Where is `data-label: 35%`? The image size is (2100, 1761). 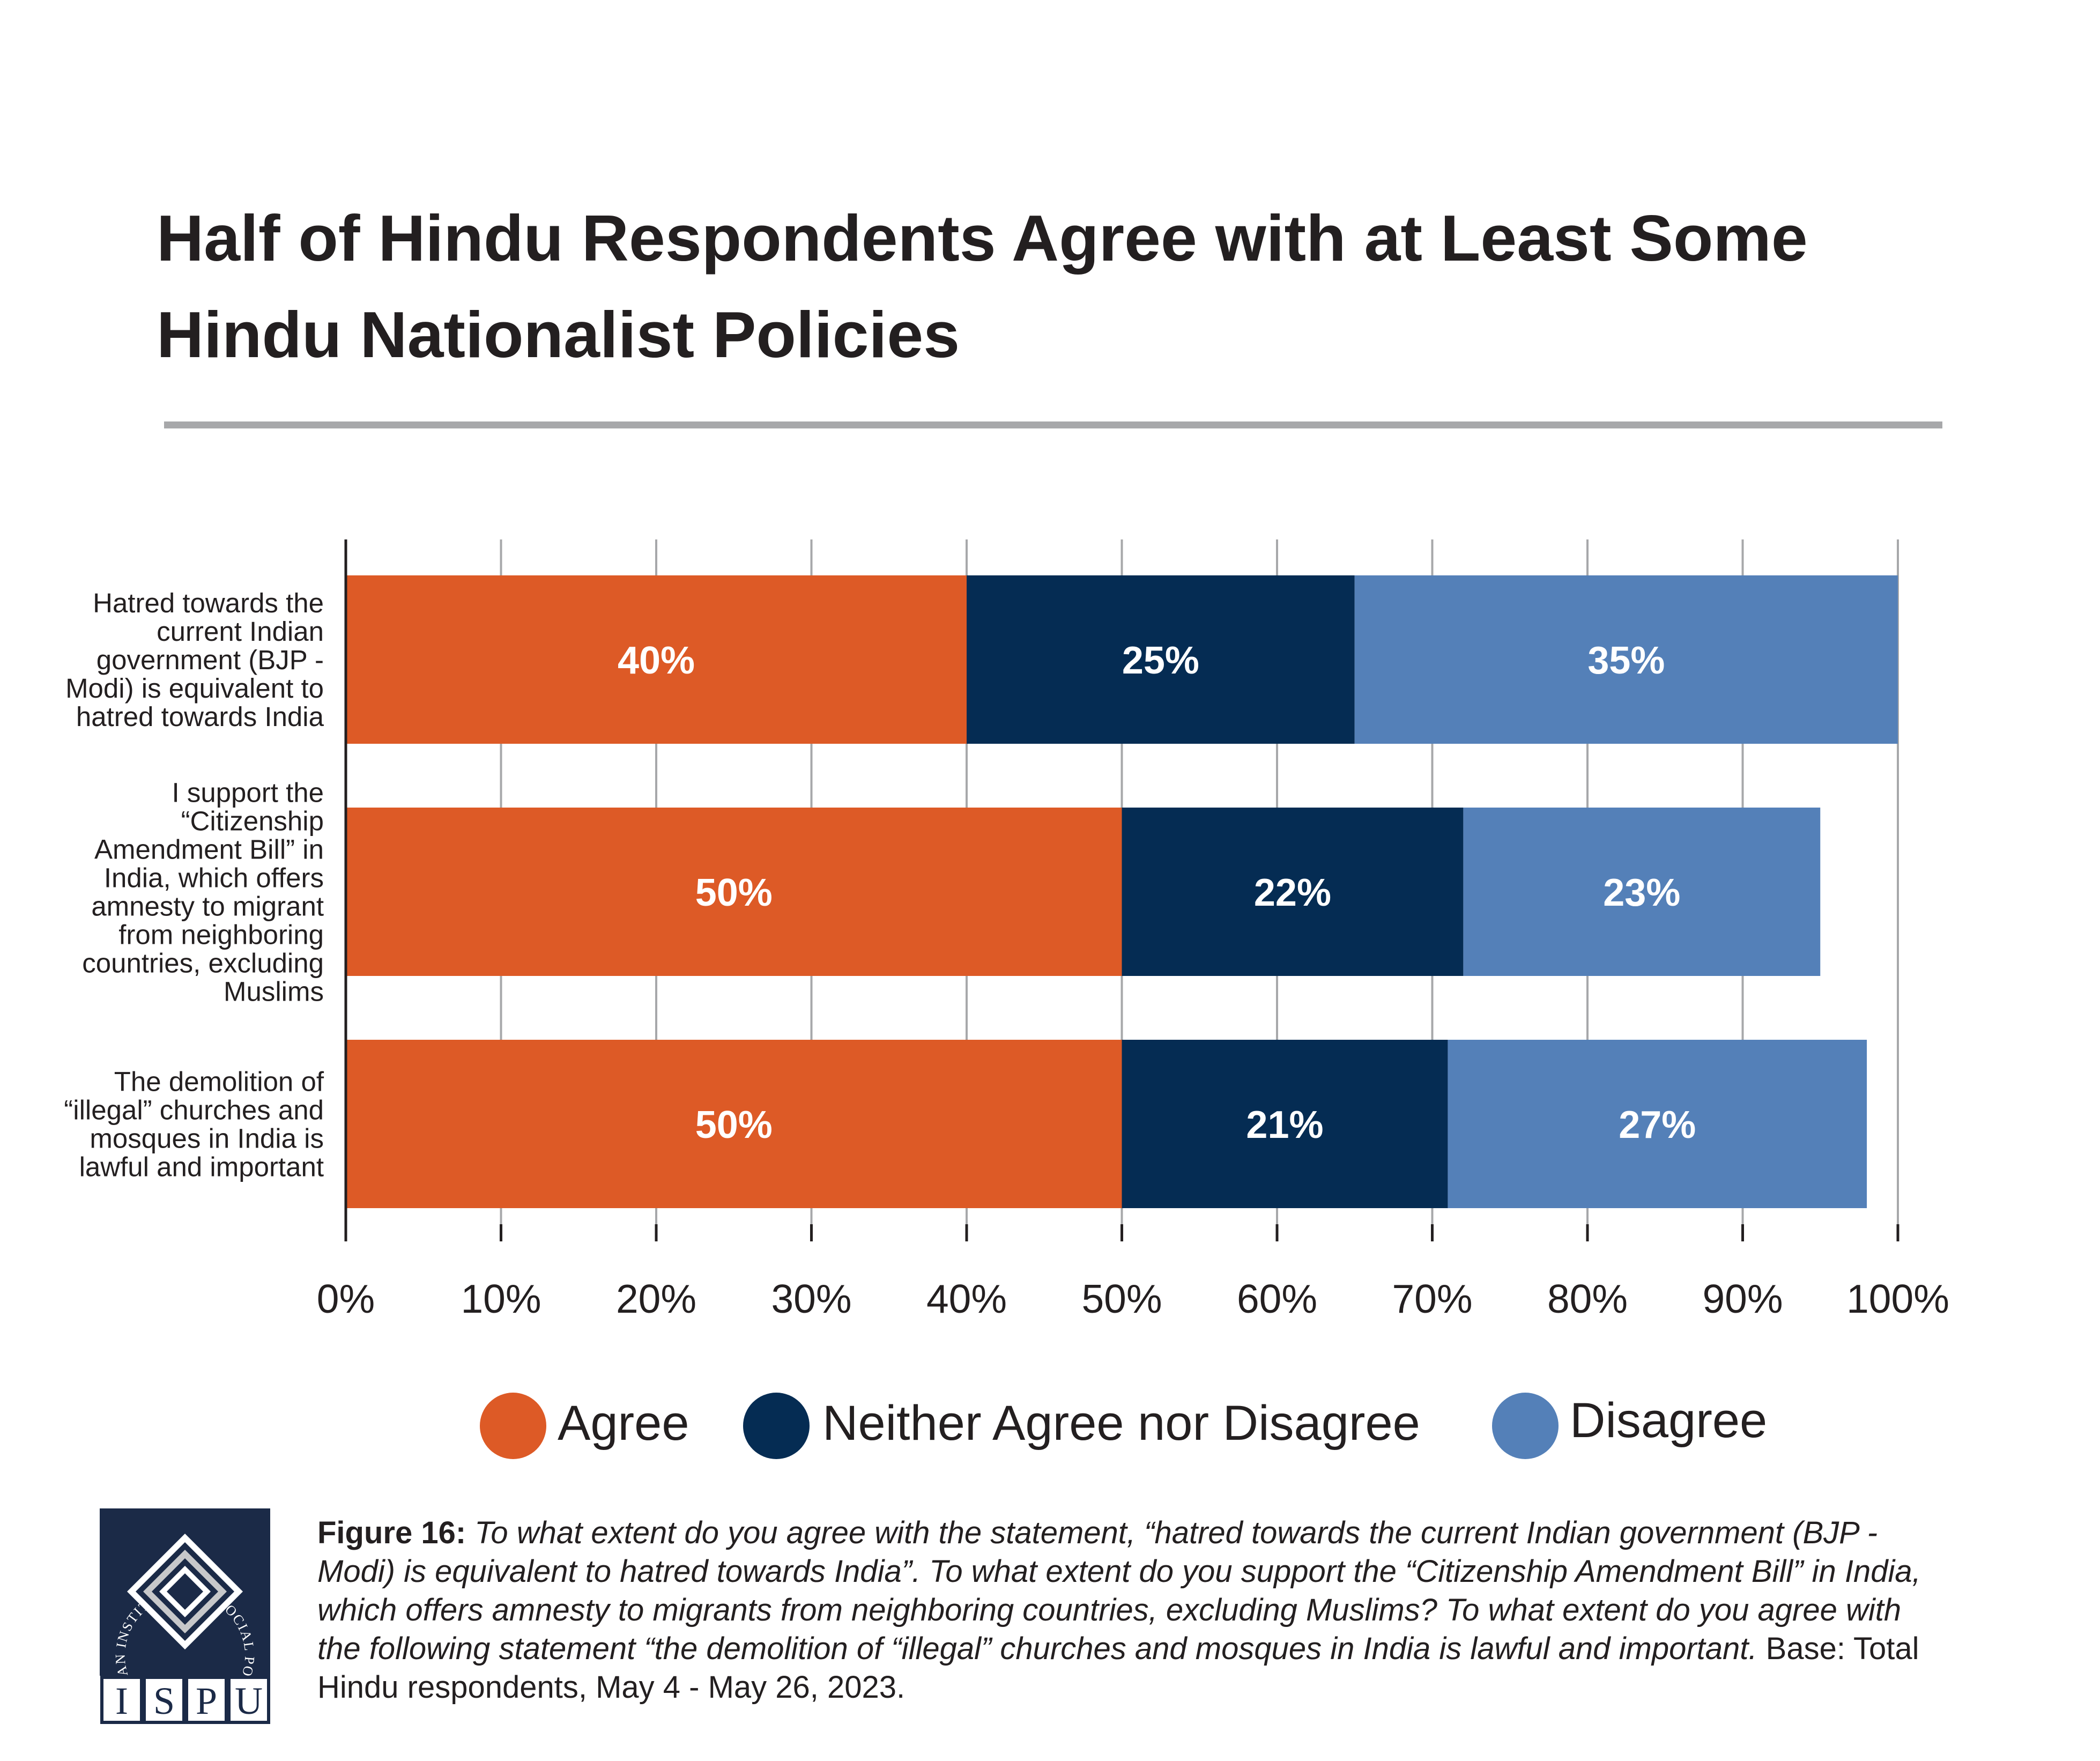 data-label: 35% is located at coordinates (1626, 660).